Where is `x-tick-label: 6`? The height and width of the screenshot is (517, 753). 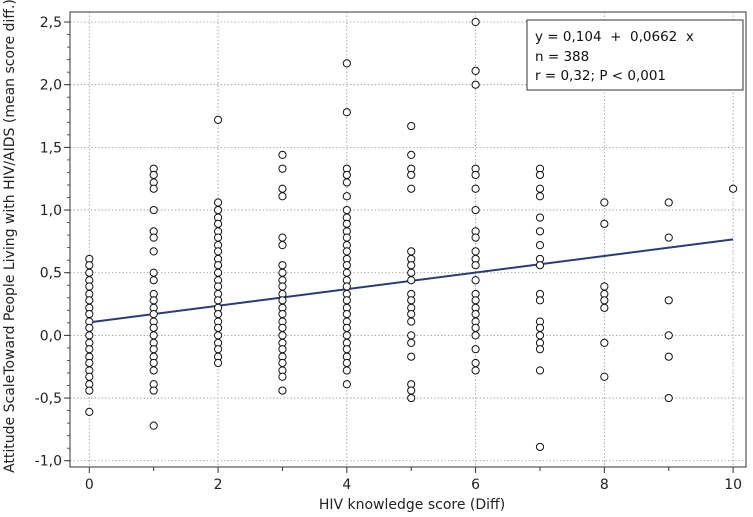
x-tick-label: 6 is located at coordinates (475, 485).